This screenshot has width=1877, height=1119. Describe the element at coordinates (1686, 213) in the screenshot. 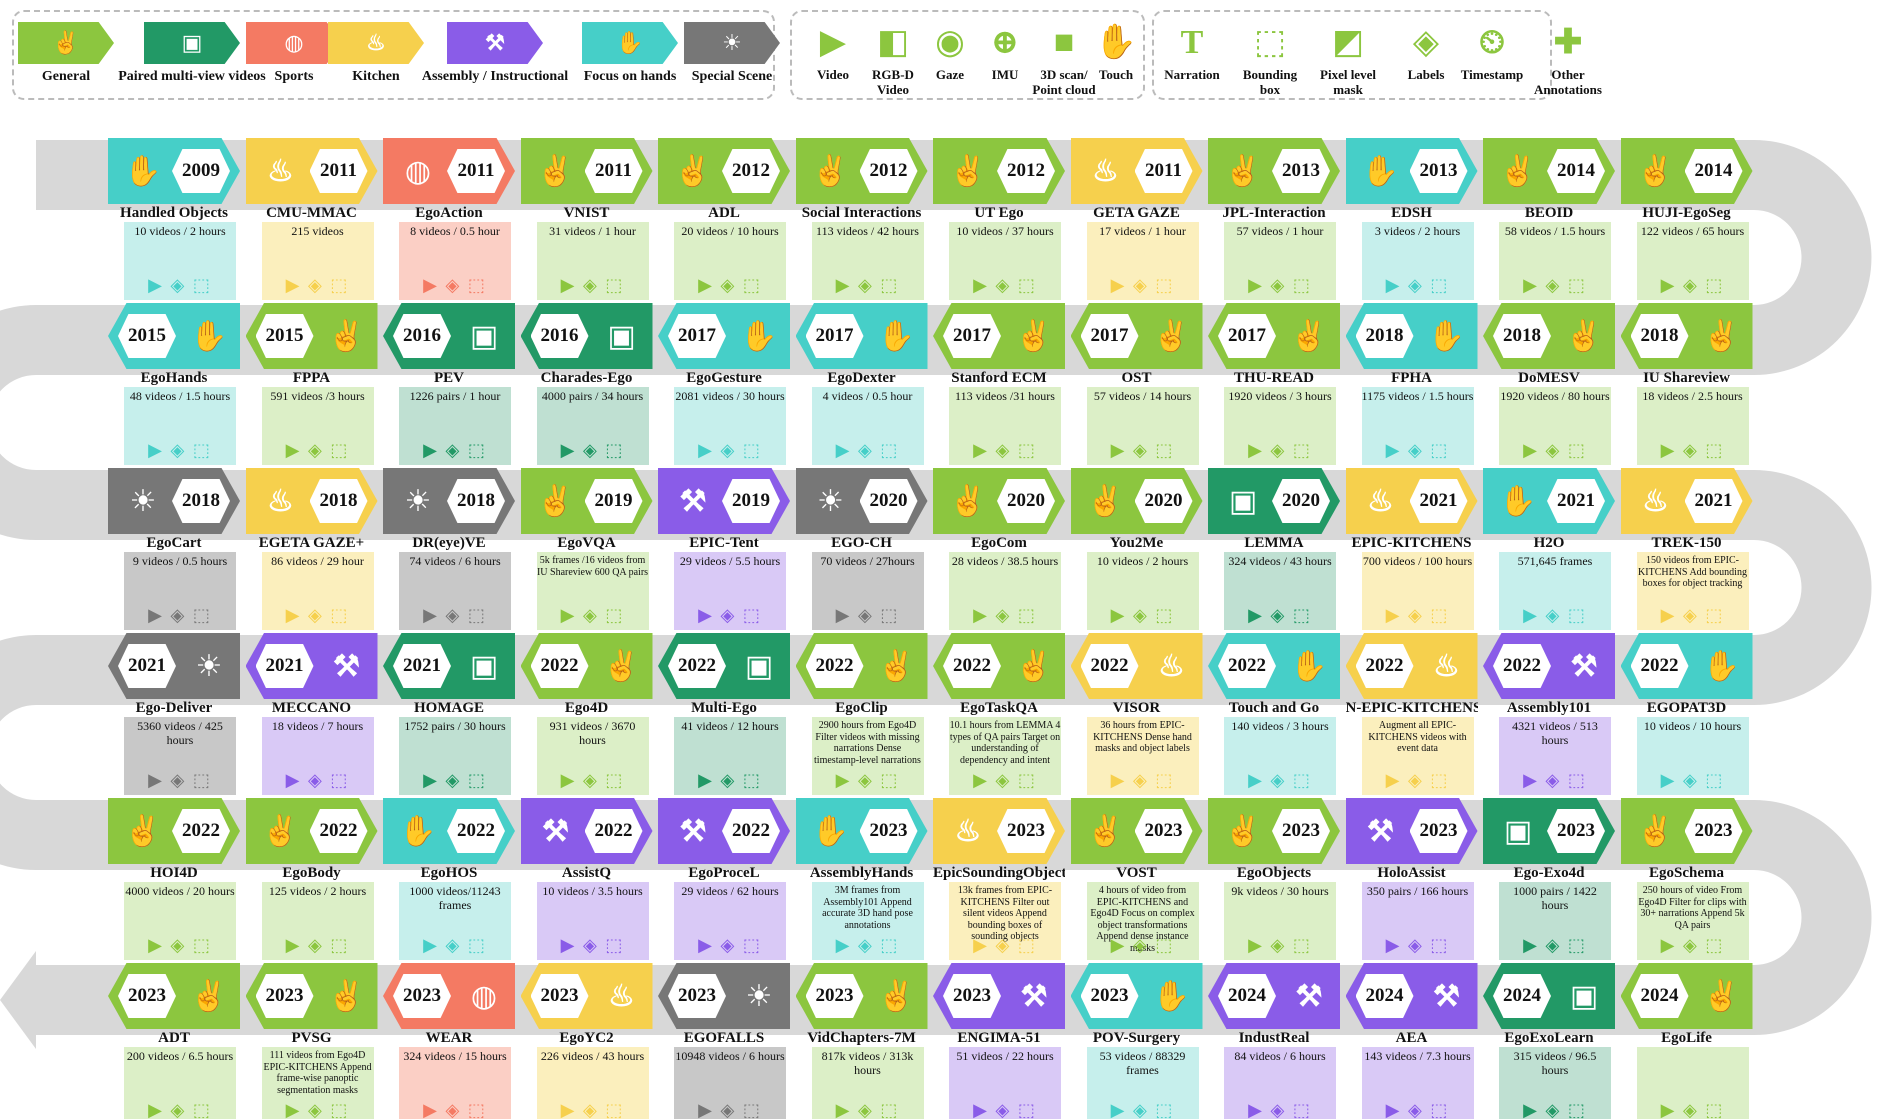

I see `dataset-name: HUJI-EgoSeg` at that location.